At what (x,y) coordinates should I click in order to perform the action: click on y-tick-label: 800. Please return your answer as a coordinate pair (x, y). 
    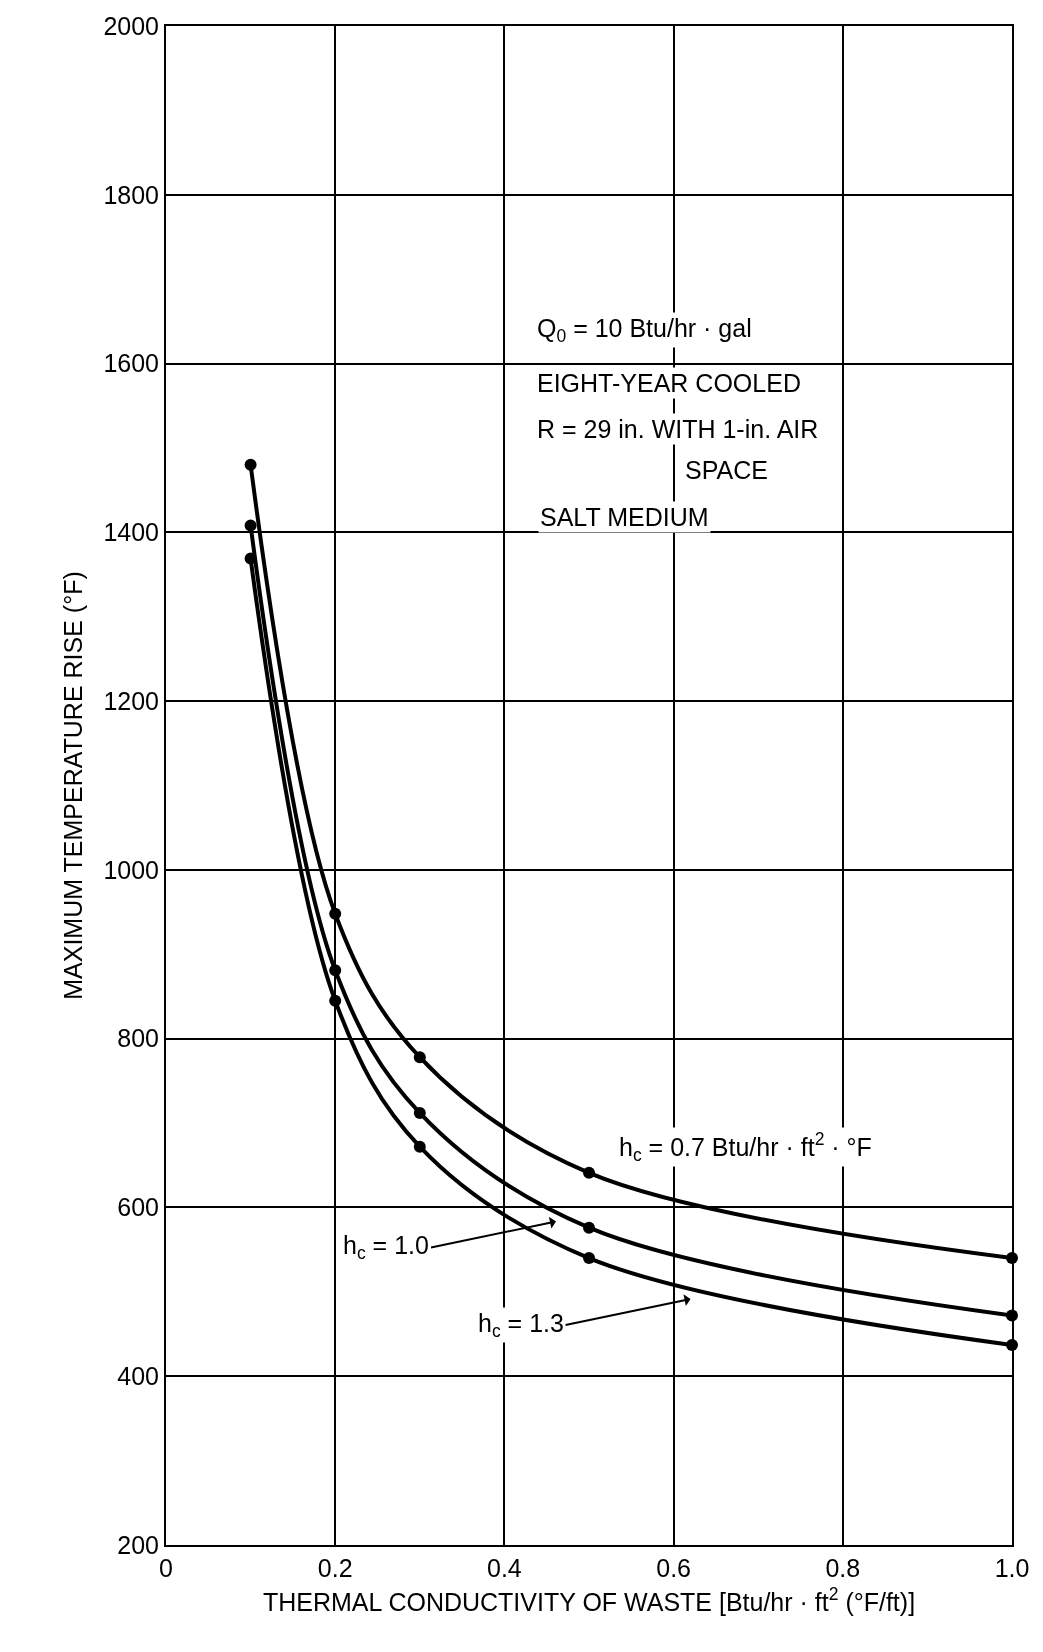
    Looking at the image, I should click on (138, 1038).